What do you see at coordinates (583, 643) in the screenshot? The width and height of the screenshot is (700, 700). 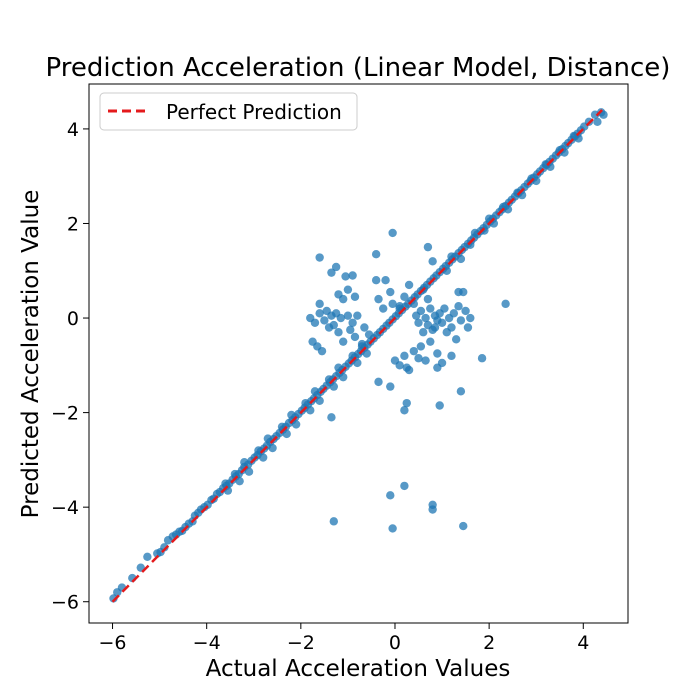 I see `x-tick-label: 4` at bounding box center [583, 643].